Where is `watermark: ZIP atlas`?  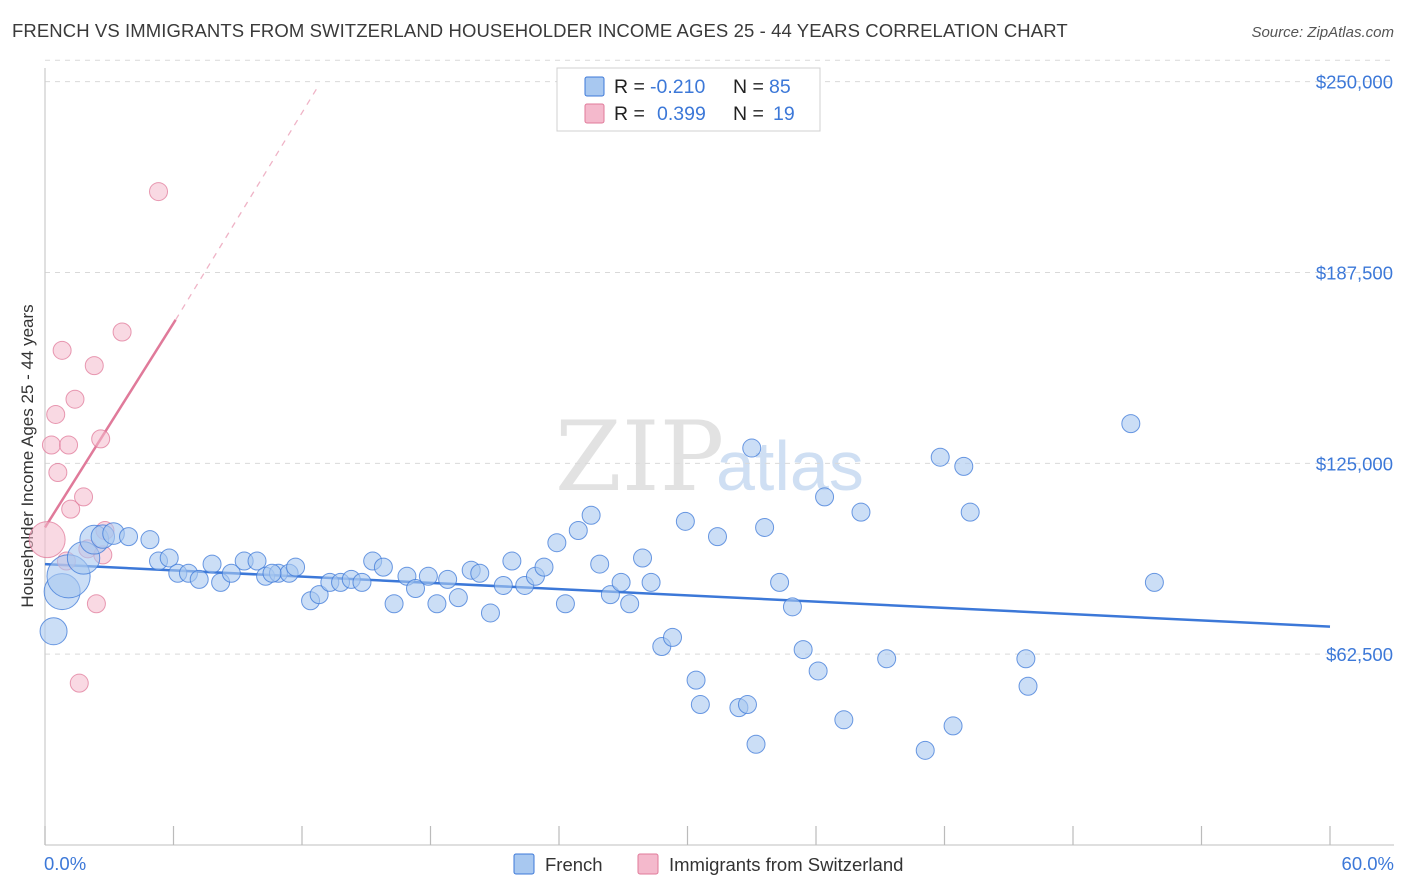 watermark: ZIP atlas is located at coordinates (709, 457).